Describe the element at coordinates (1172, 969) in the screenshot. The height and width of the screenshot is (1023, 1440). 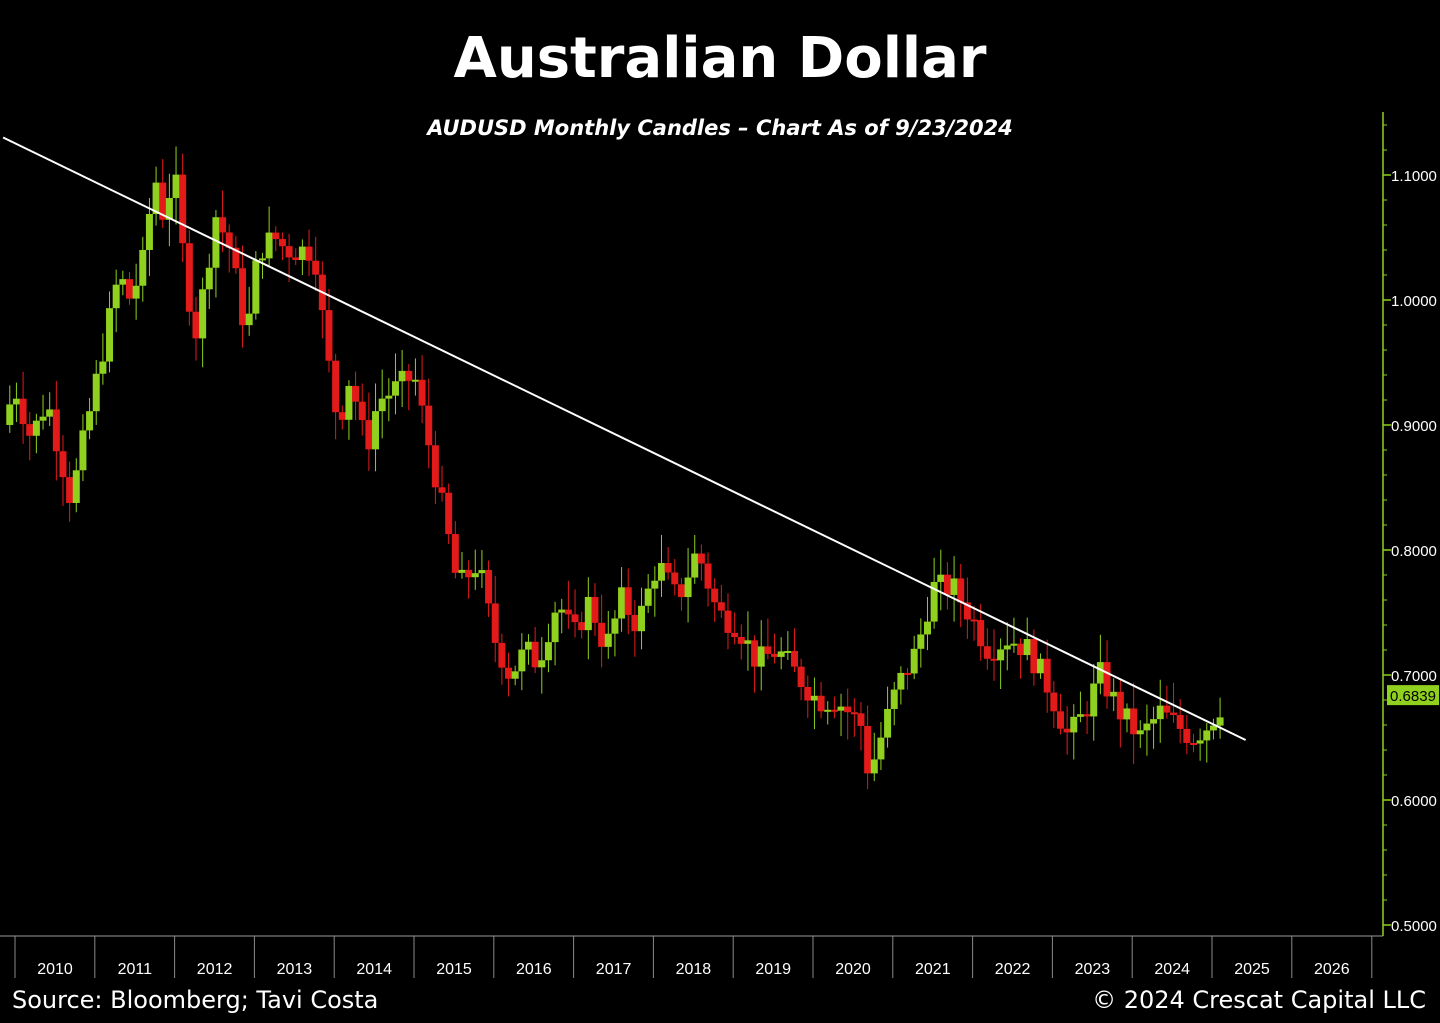
I see `x-tick-label: 2024` at that location.